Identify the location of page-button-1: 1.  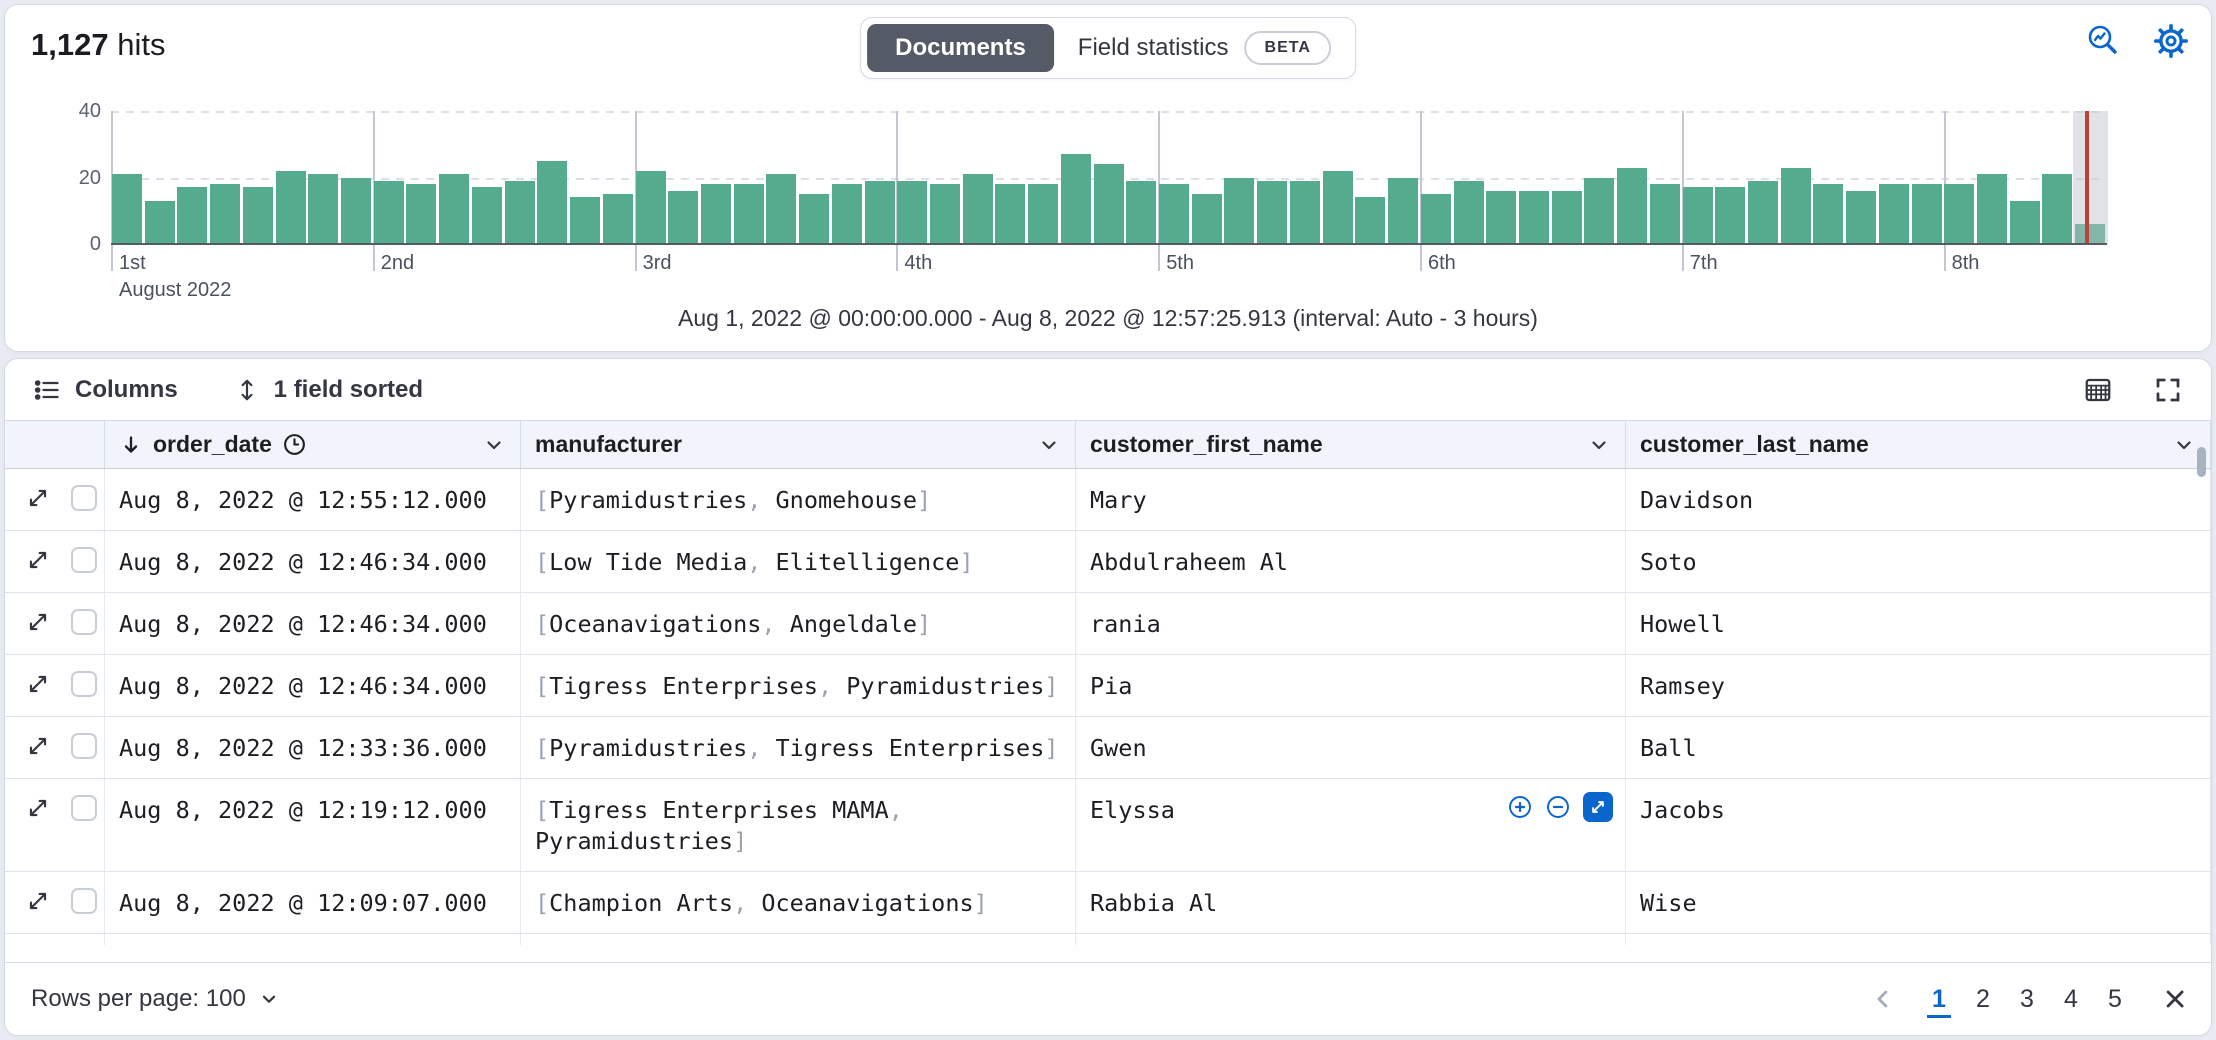
(1939, 999).